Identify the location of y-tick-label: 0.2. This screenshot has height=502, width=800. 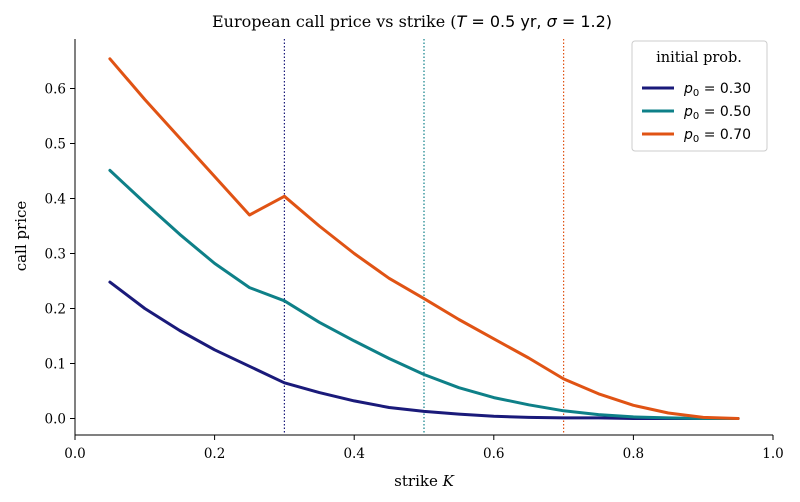
(55, 310).